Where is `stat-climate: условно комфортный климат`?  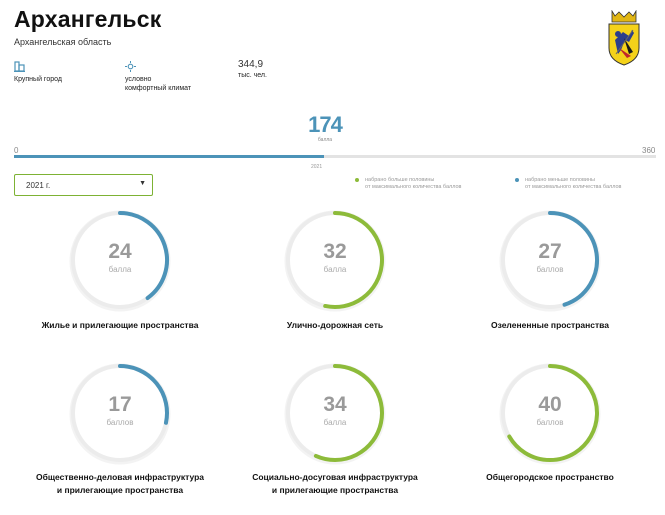 stat-climate: условно комфортный климат is located at coordinates (158, 77).